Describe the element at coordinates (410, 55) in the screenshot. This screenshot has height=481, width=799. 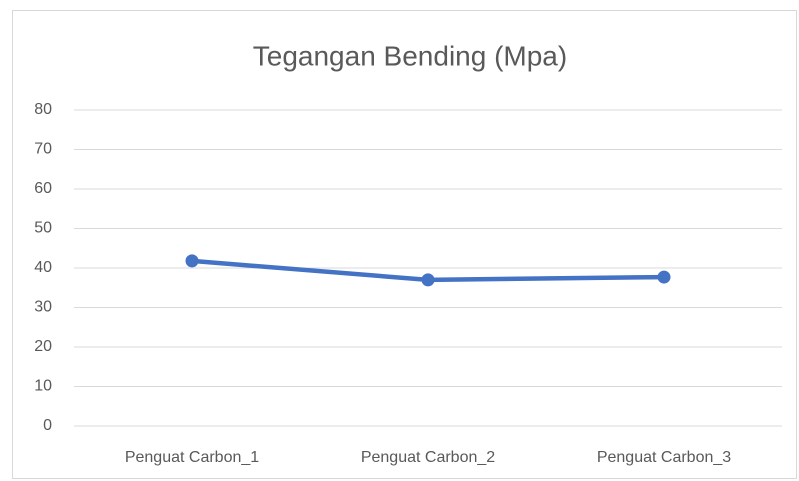
I see `chart-title: Tegangan Bending (Mpa)` at that location.